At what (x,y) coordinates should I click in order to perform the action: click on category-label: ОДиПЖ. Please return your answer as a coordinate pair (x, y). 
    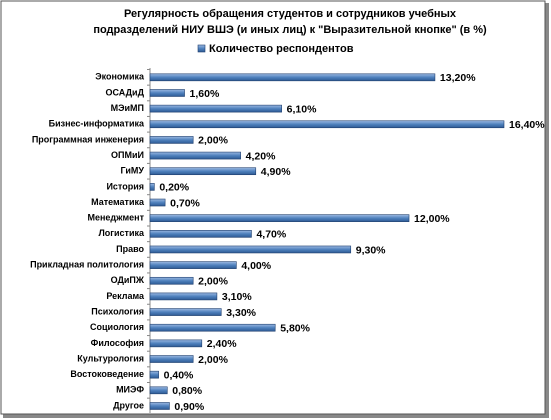
    Looking at the image, I should click on (128, 280).